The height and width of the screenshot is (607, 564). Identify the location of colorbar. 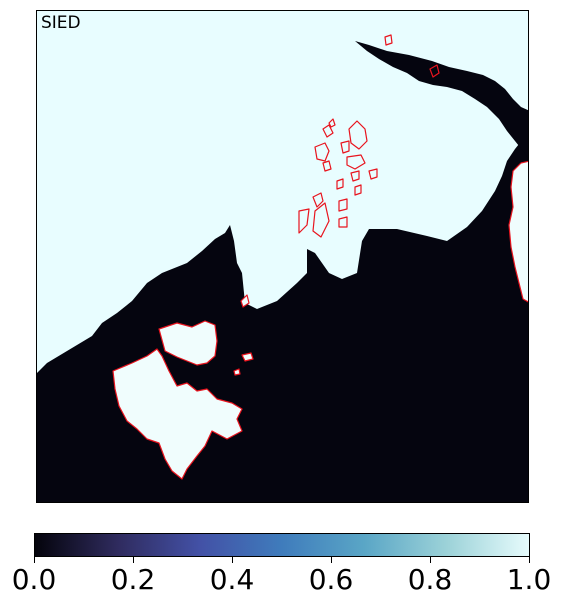
(282, 545).